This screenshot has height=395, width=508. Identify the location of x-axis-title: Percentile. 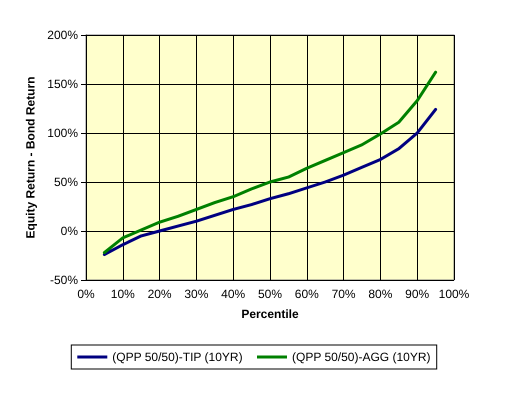
(270, 314).